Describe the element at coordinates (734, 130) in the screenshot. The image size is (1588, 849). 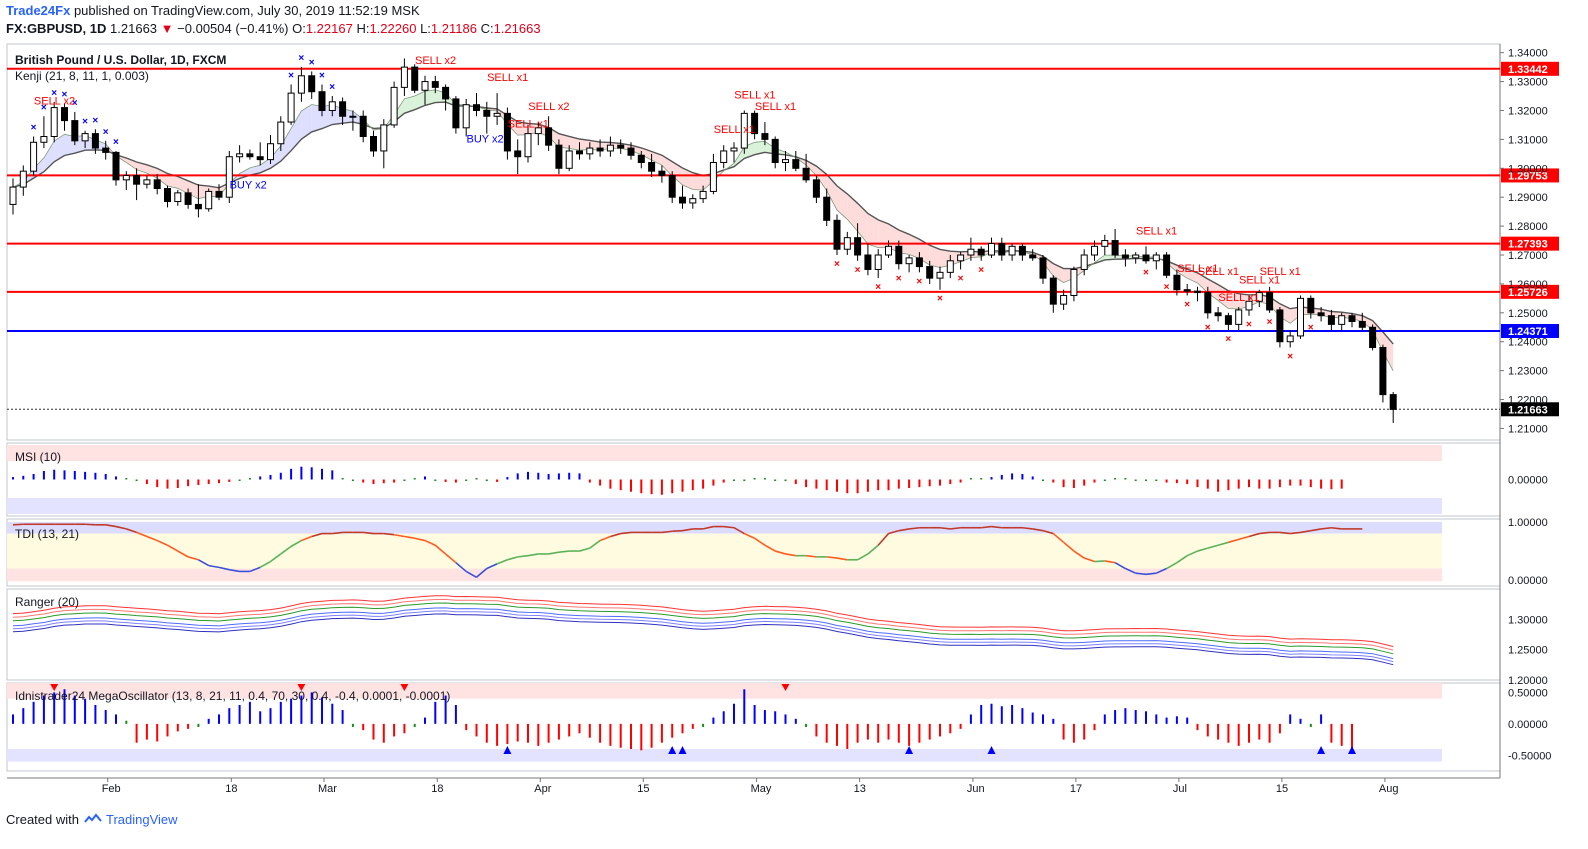
I see `signal-annotation-5: SELL x1` at that location.